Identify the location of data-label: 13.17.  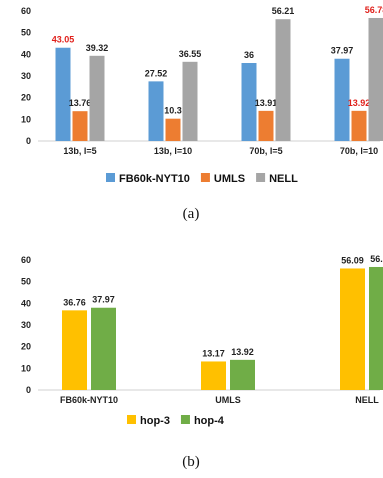
(213, 353).